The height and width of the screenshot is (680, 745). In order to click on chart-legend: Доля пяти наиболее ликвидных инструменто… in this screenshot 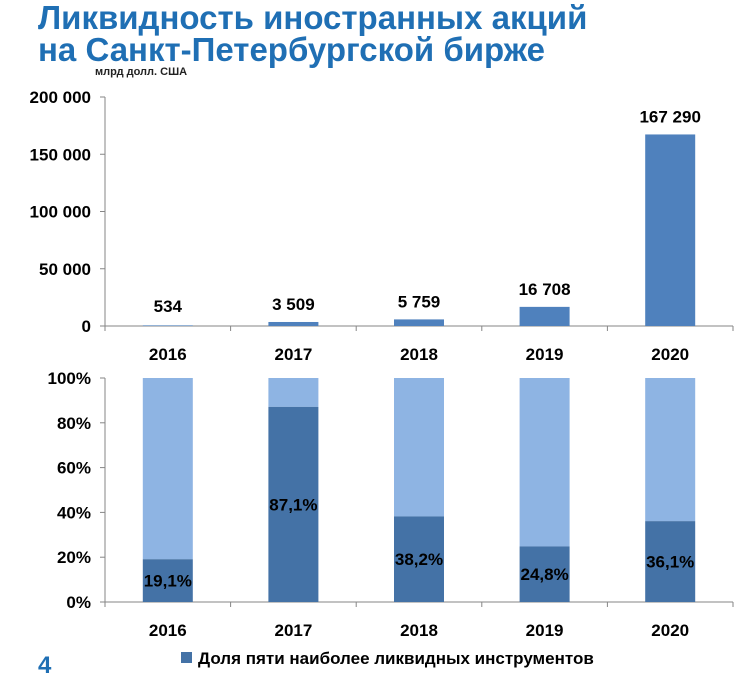, I will do `click(387, 658)`.